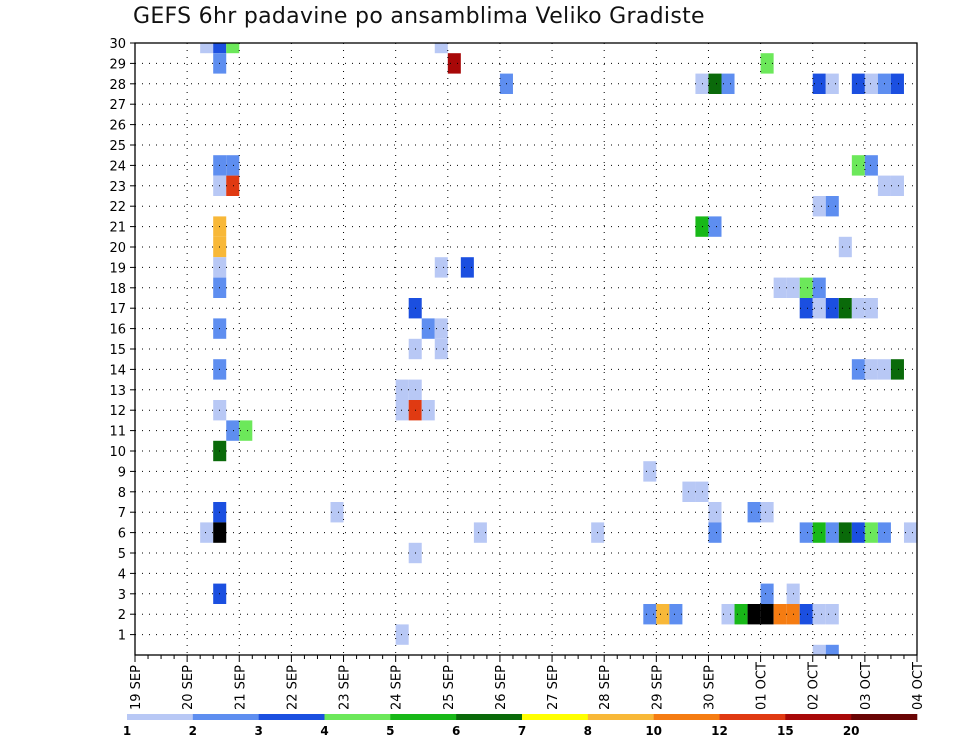 Image resolution: width=960 pixels, height=742 pixels. What do you see at coordinates (390, 731) in the screenshot?
I see `colorbar-label: 5` at bounding box center [390, 731].